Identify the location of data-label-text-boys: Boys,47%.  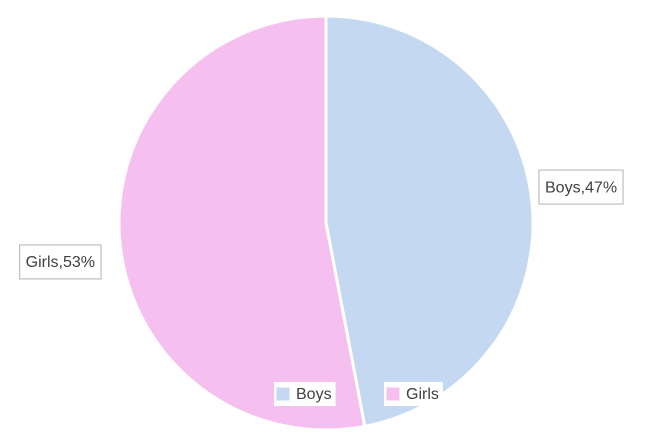
(581, 187).